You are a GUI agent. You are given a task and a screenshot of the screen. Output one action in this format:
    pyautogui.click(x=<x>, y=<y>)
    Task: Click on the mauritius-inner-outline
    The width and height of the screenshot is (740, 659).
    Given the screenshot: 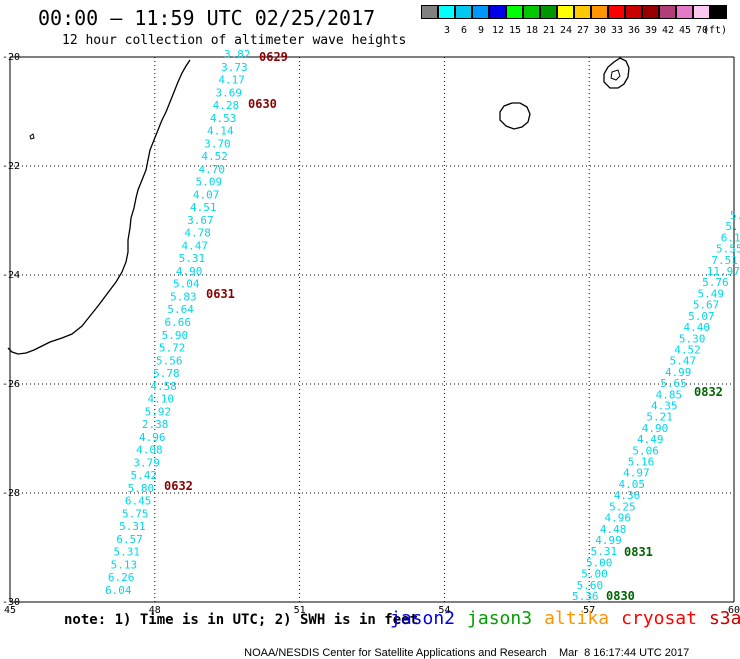 What is the action you would take?
    pyautogui.click(x=615, y=75)
    